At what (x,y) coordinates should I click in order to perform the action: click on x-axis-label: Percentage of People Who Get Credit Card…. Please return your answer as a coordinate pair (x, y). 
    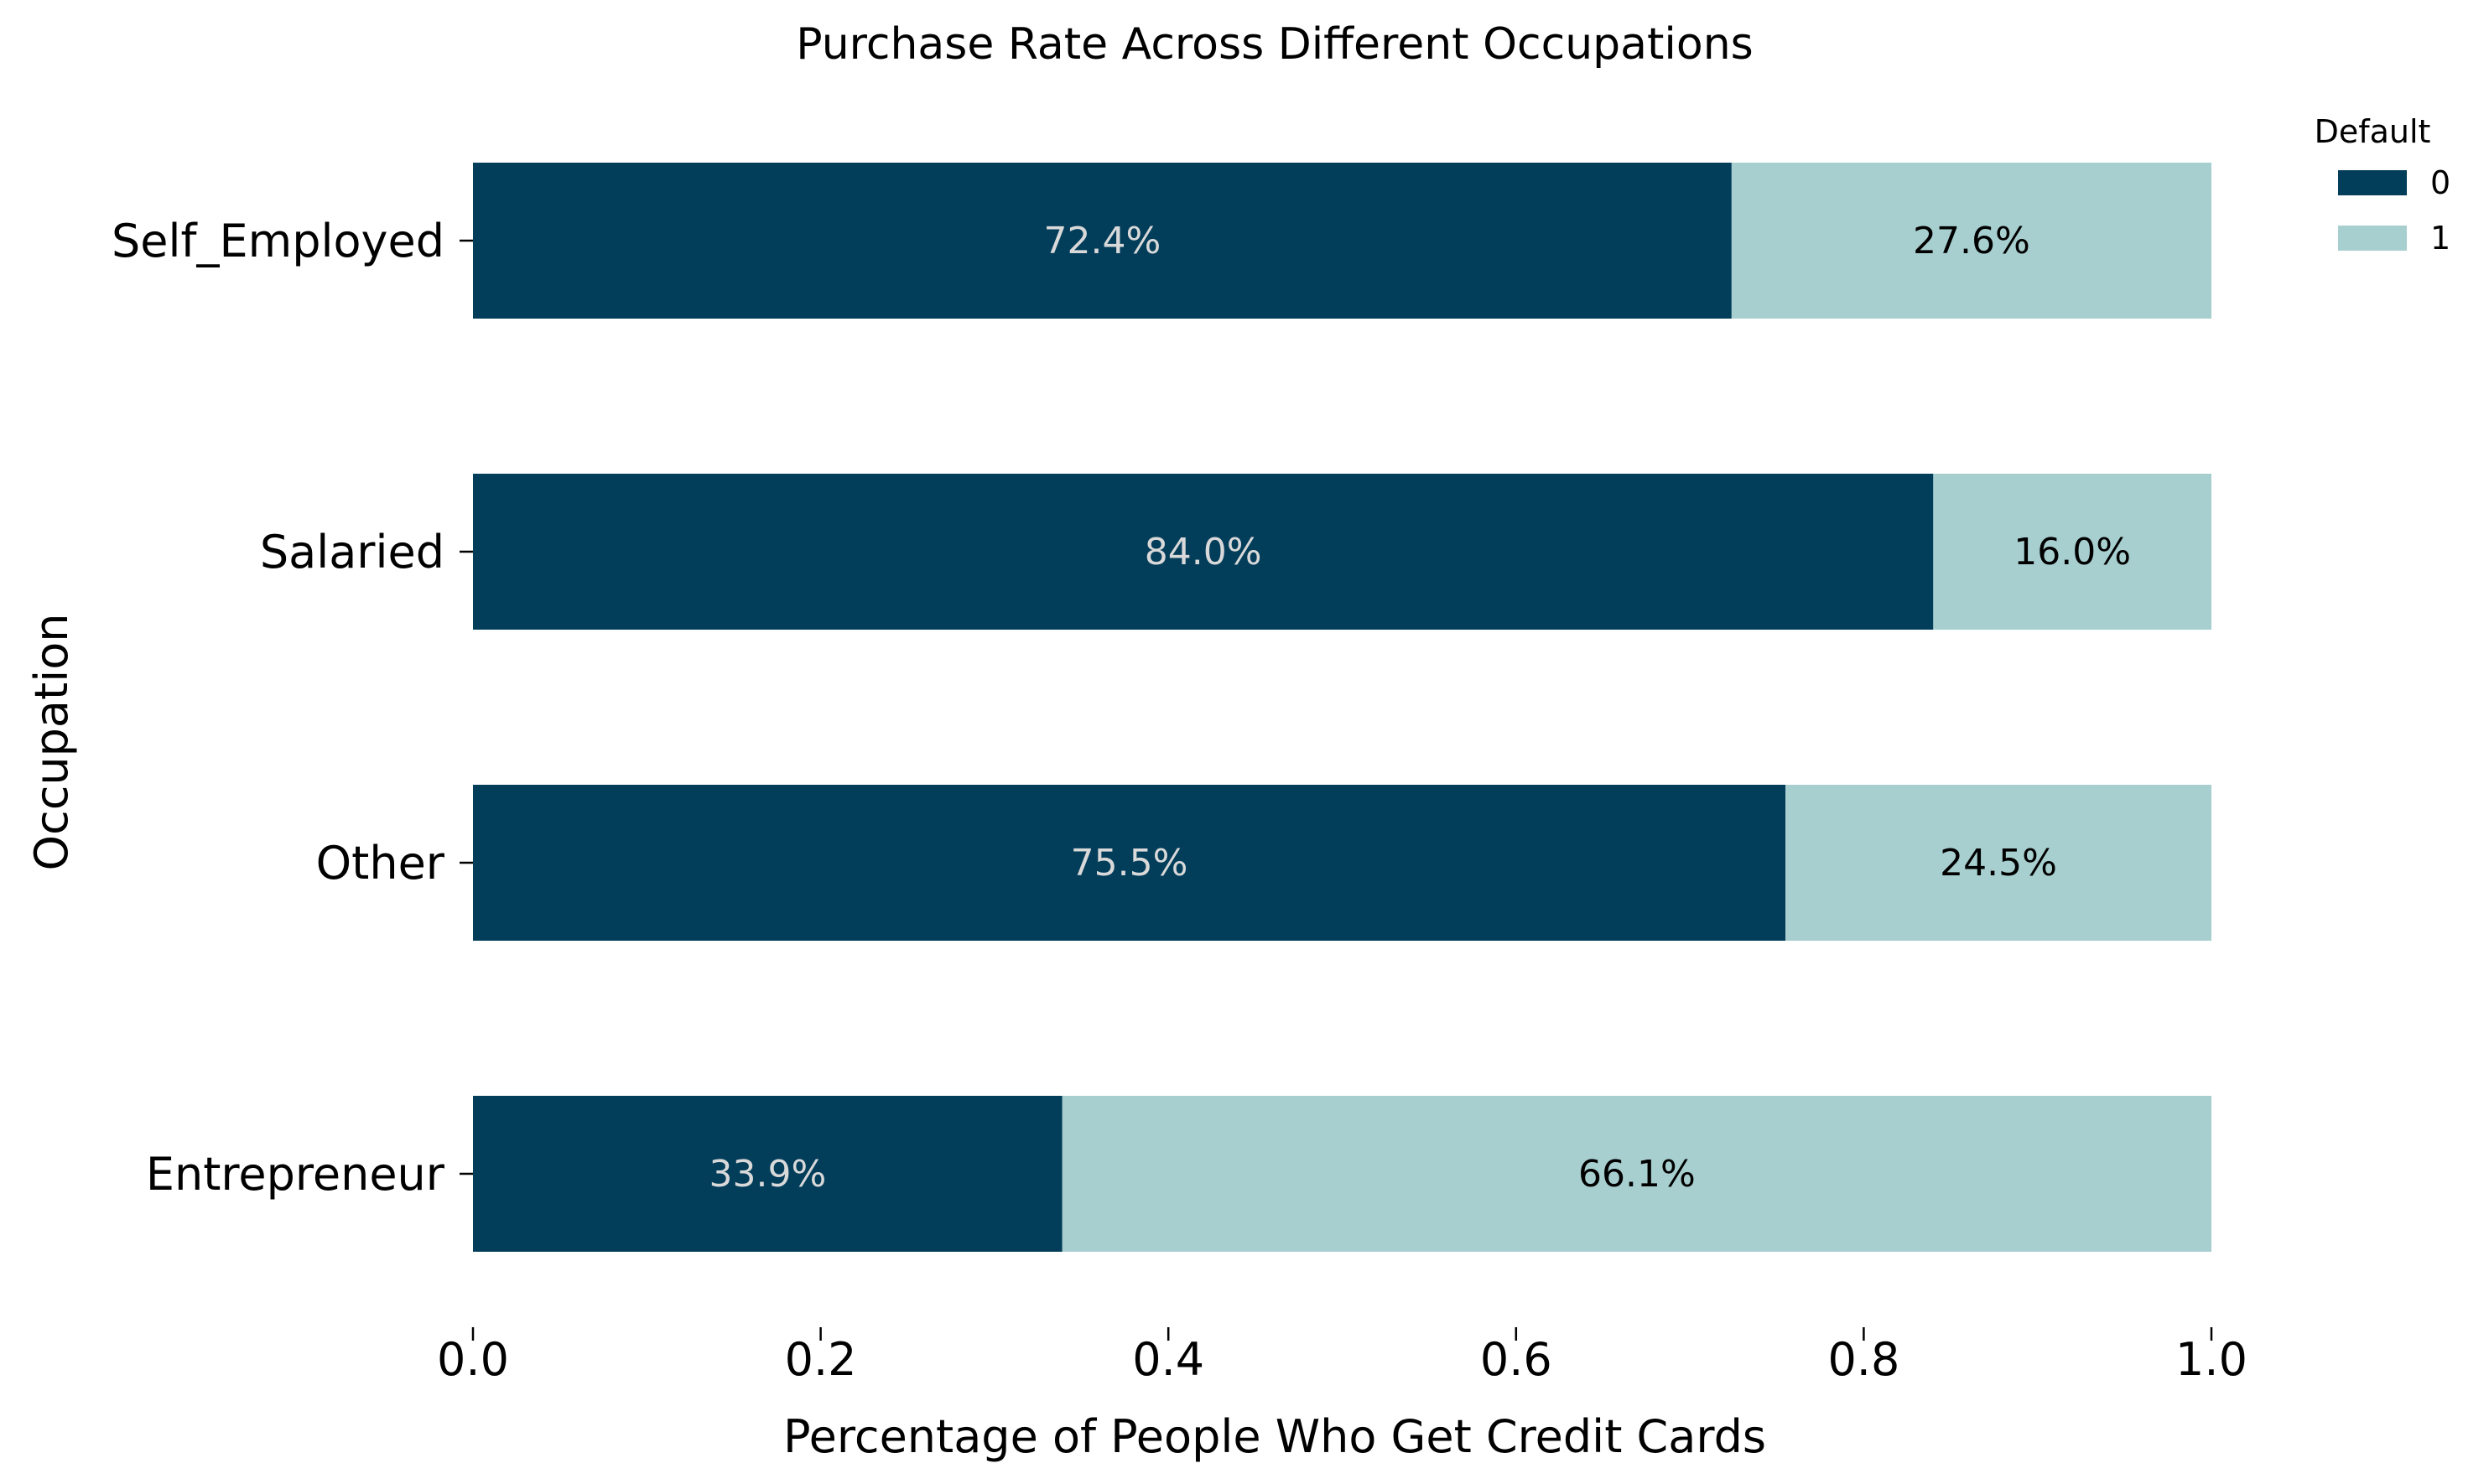
    Looking at the image, I should click on (1274, 1436).